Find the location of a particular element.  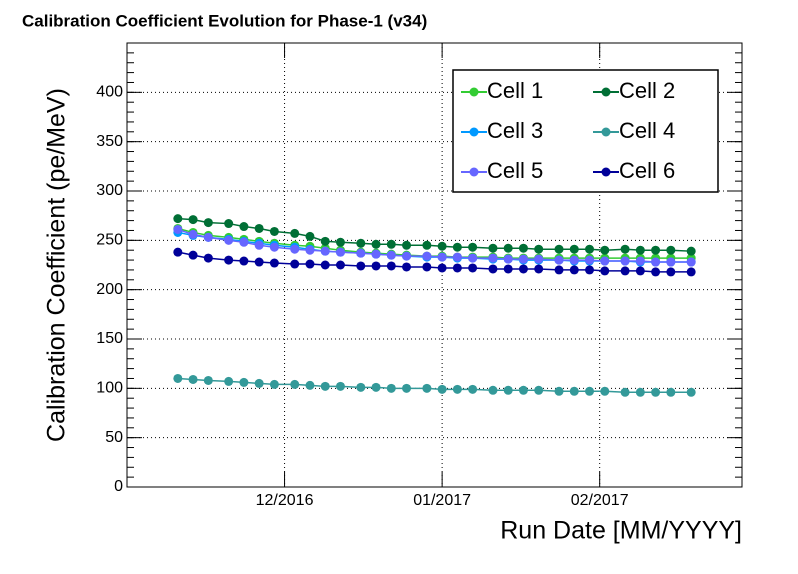

x-tick-label: 12/2016 is located at coordinates (285, 500).